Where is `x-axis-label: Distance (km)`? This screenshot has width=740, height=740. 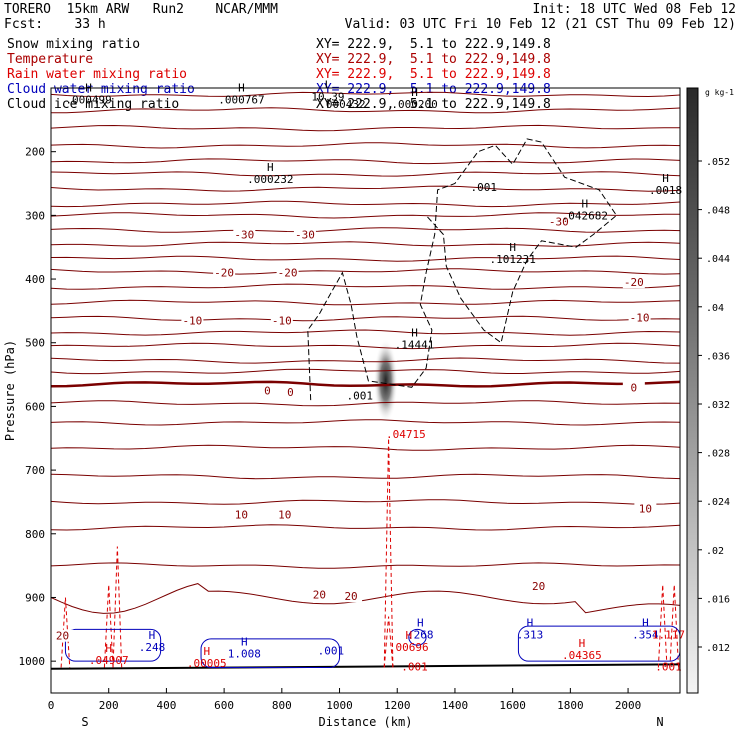 x-axis-label: Distance (km) is located at coordinates (366, 722).